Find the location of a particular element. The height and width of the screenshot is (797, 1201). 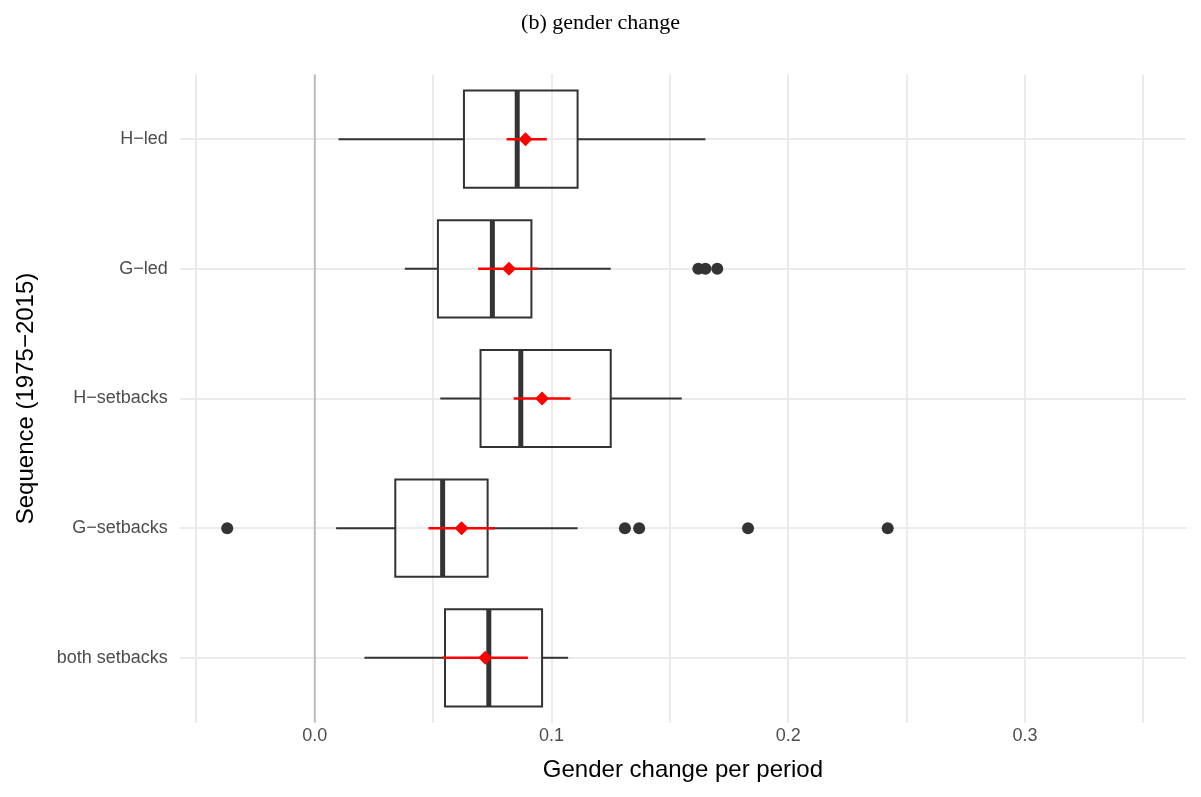

x-tick-label: 0.3 is located at coordinates (1025, 735).